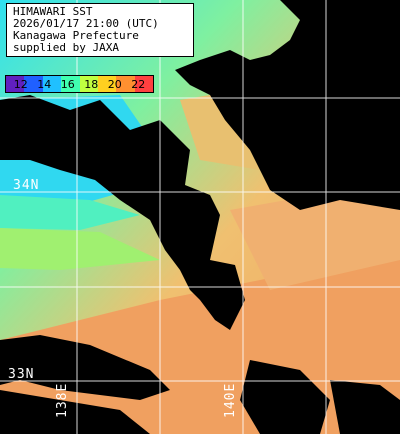  I want to click on lat-label-34n: 34N, so click(26, 185).